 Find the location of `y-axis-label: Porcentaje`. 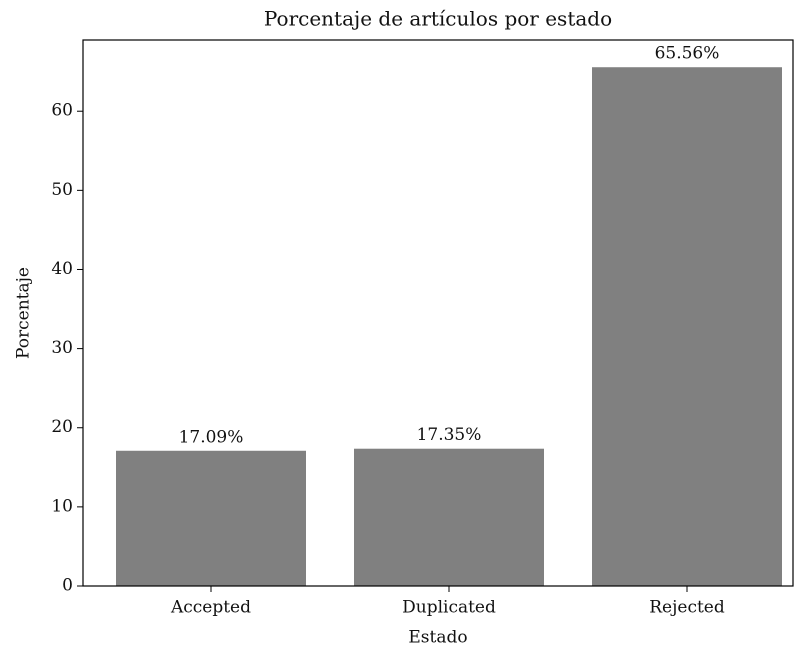

y-axis-label: Porcentaje is located at coordinates (24, 313).